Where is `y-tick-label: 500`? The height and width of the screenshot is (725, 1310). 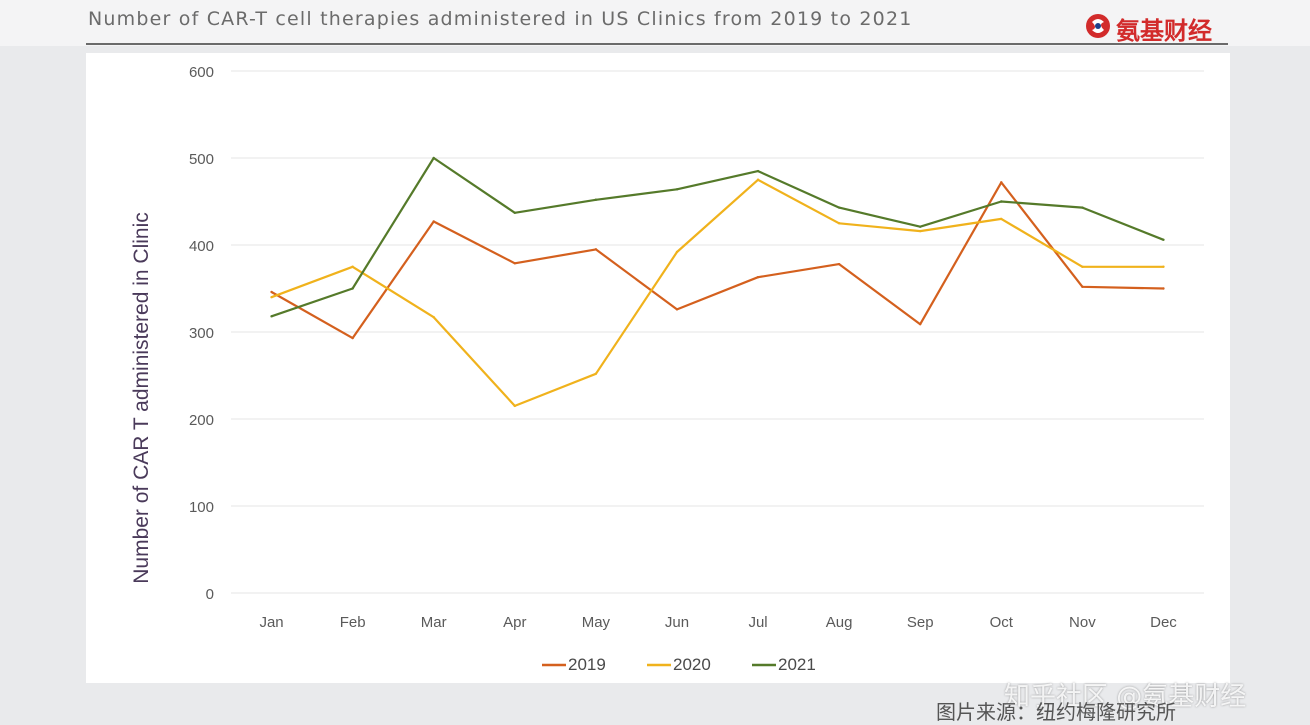 y-tick-label: 500 is located at coordinates (201, 159).